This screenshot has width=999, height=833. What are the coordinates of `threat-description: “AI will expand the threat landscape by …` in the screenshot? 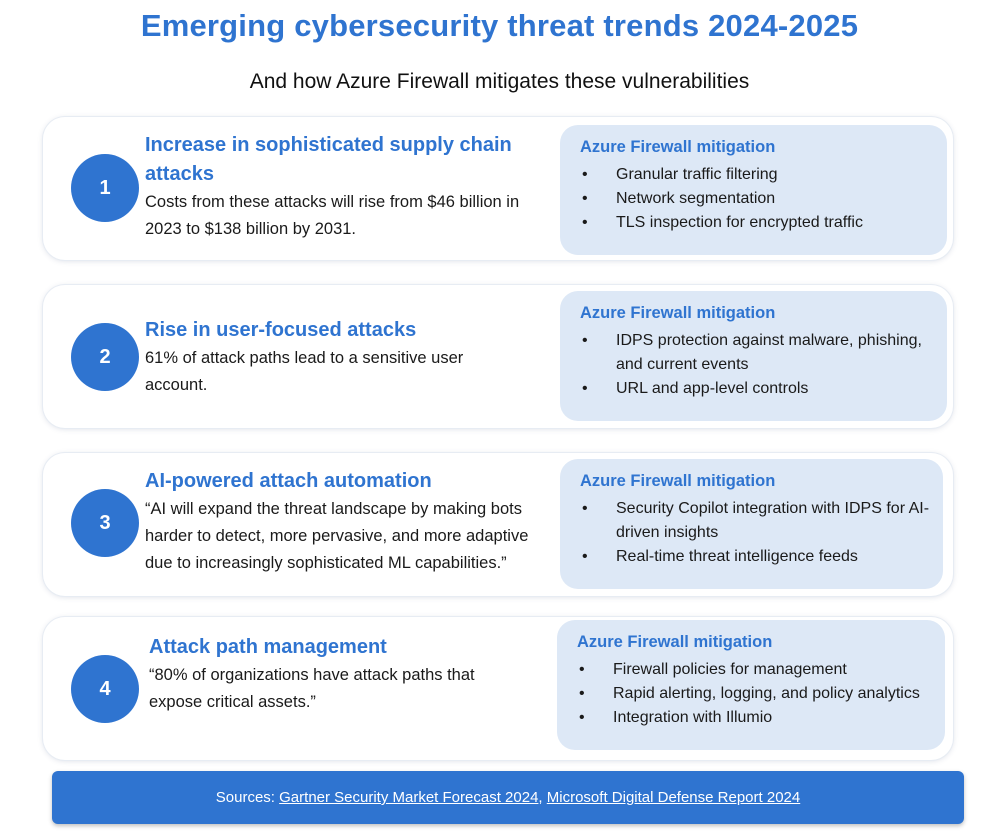 It's located at (337, 536).